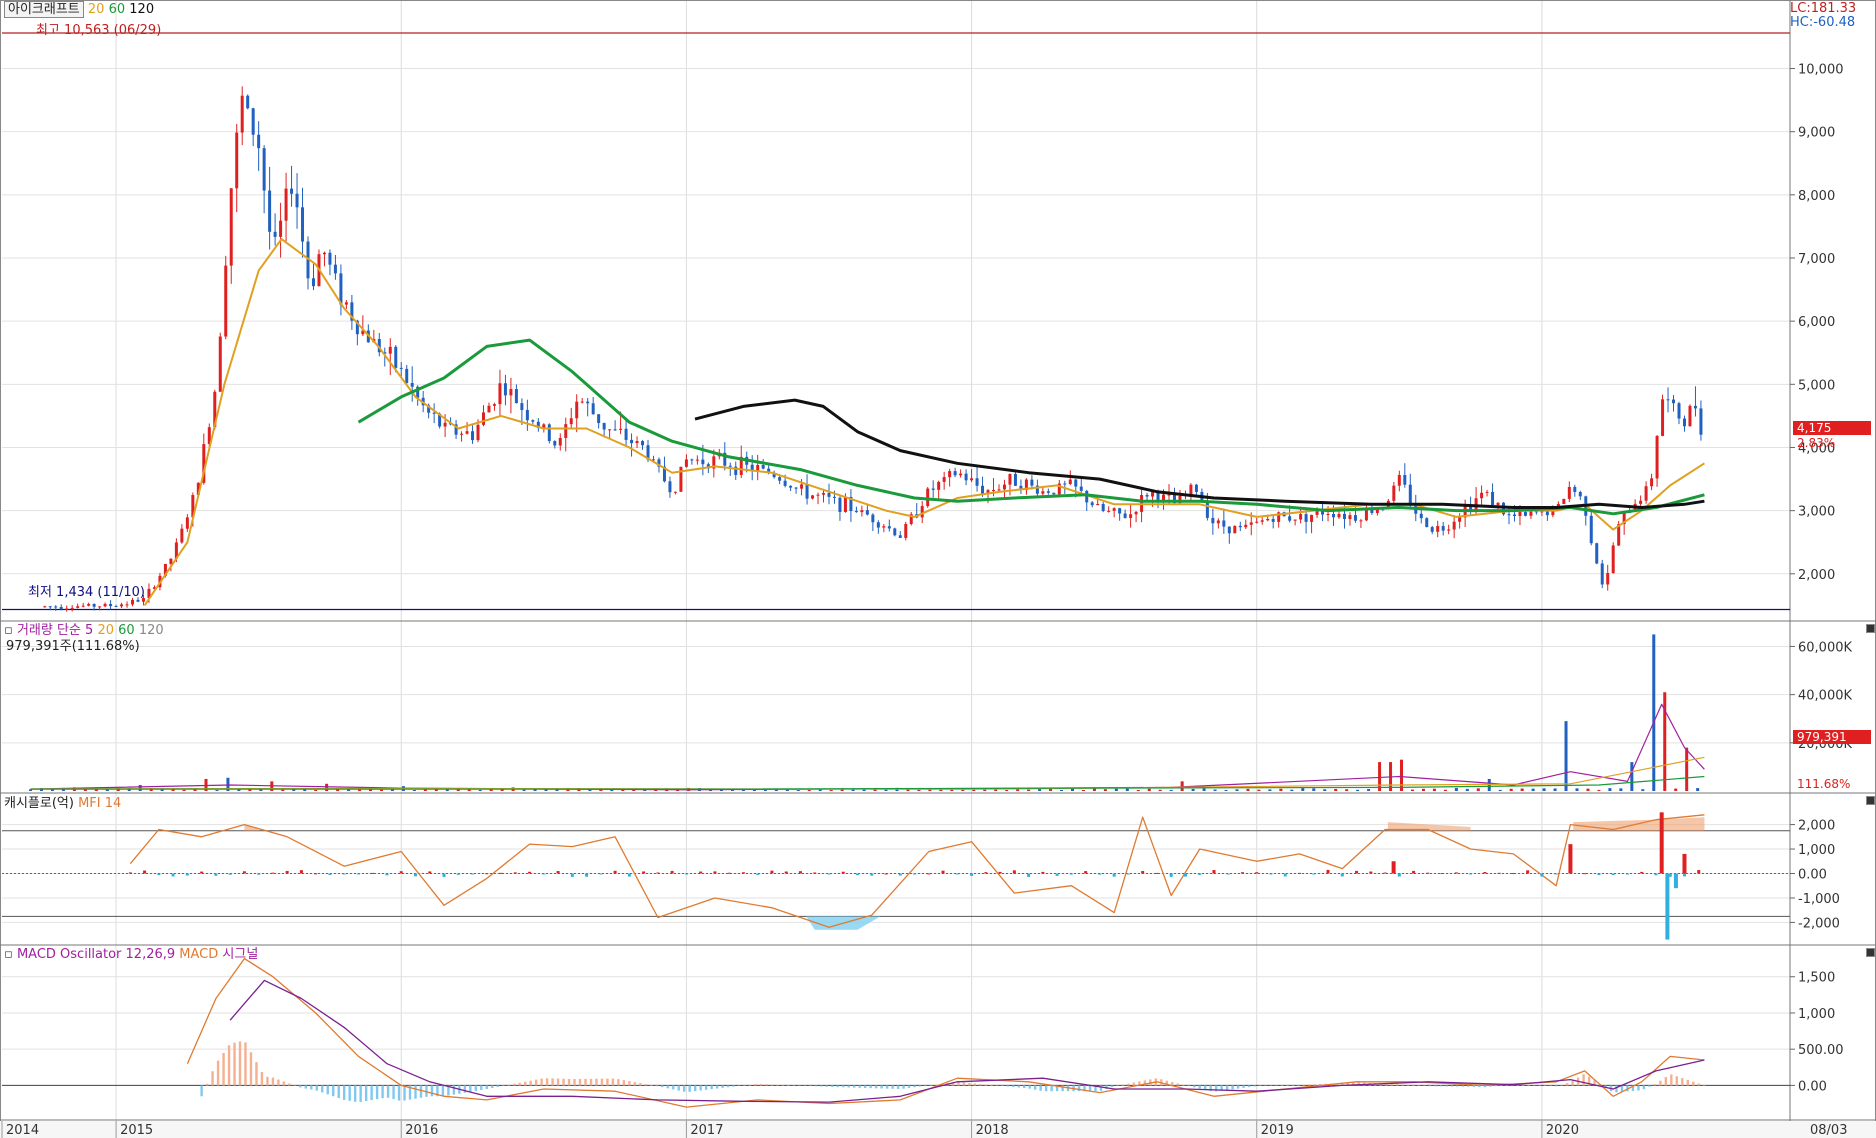  I want to click on stock-name-button: 아이크래프트, so click(44, 9).